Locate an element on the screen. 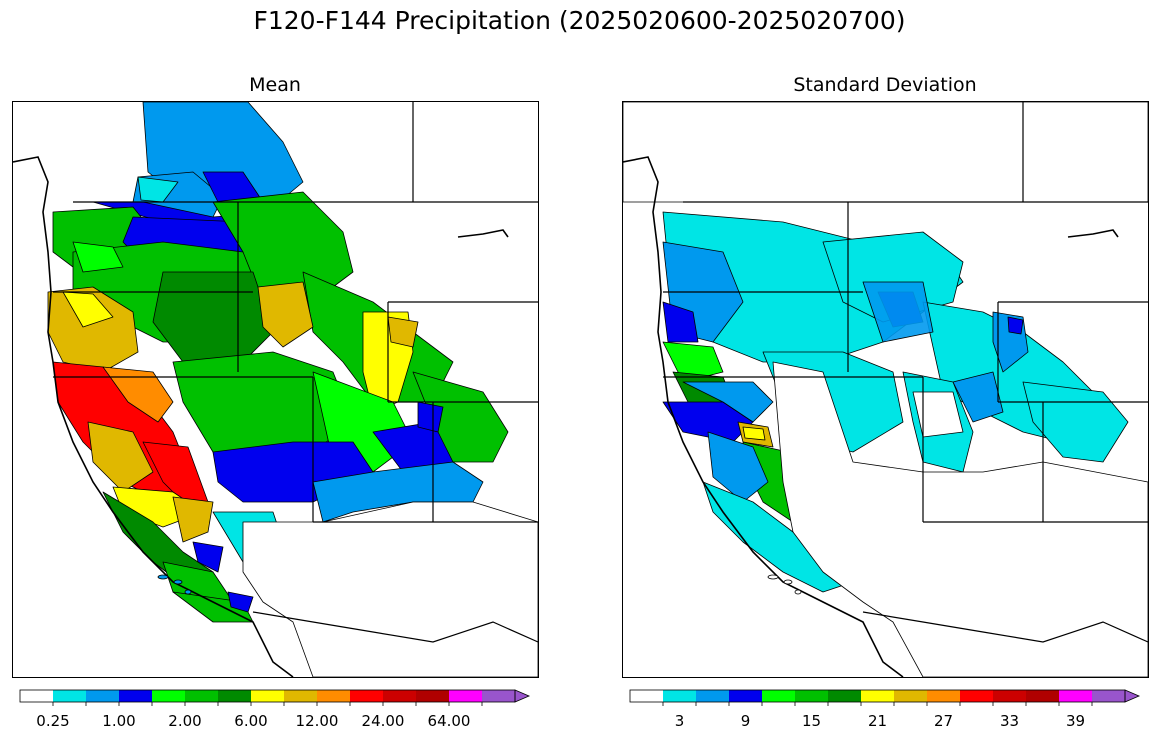  sd-region-ne-white is located at coordinates (938, 414).